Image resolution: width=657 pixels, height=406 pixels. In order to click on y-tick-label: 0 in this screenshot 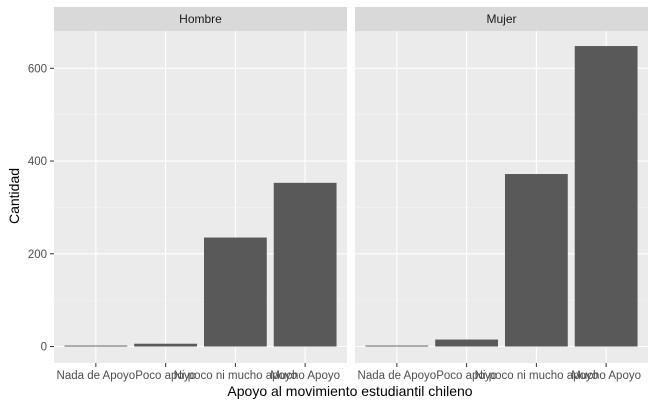, I will do `click(44, 348)`.